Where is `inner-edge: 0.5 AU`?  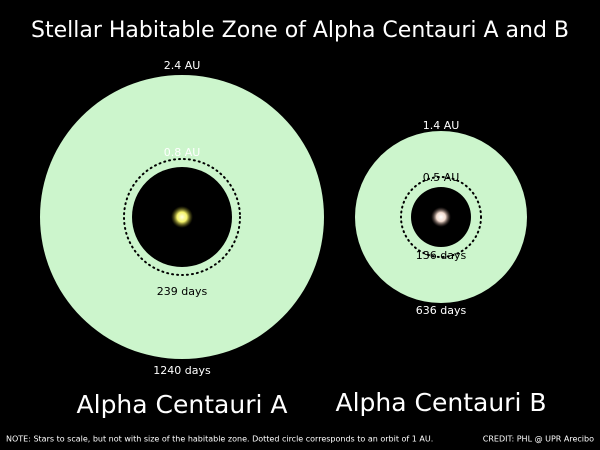
inner-edge: 0.5 AU is located at coordinates (441, 177).